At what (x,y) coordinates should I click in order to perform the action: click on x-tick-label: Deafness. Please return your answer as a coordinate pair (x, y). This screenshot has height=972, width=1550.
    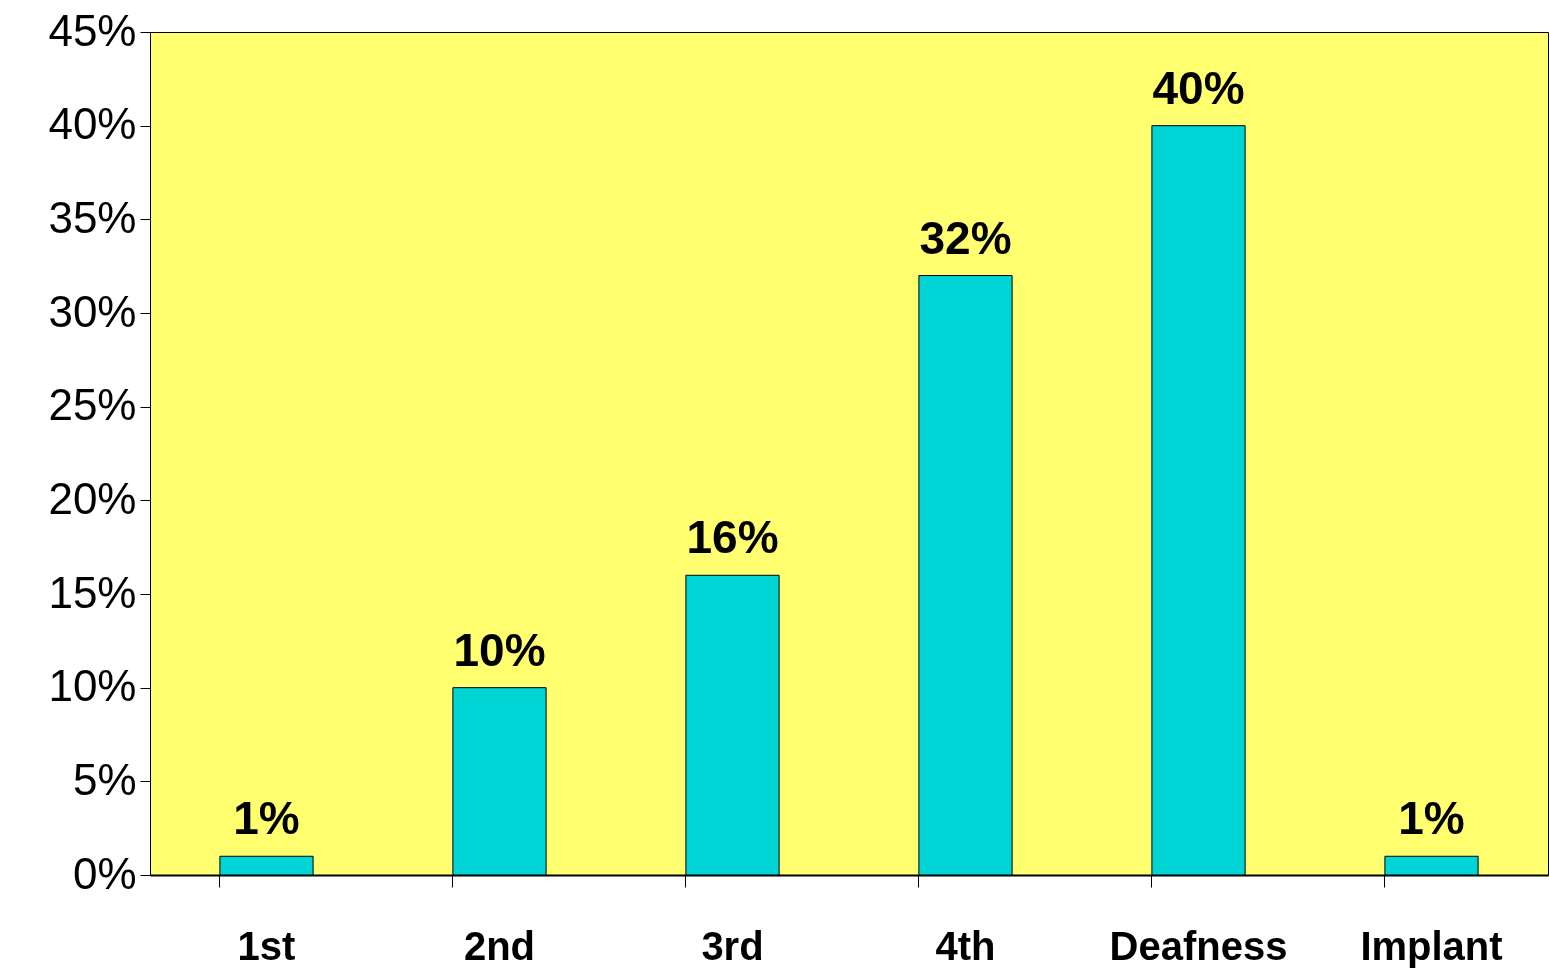
    Looking at the image, I should click on (1198, 945).